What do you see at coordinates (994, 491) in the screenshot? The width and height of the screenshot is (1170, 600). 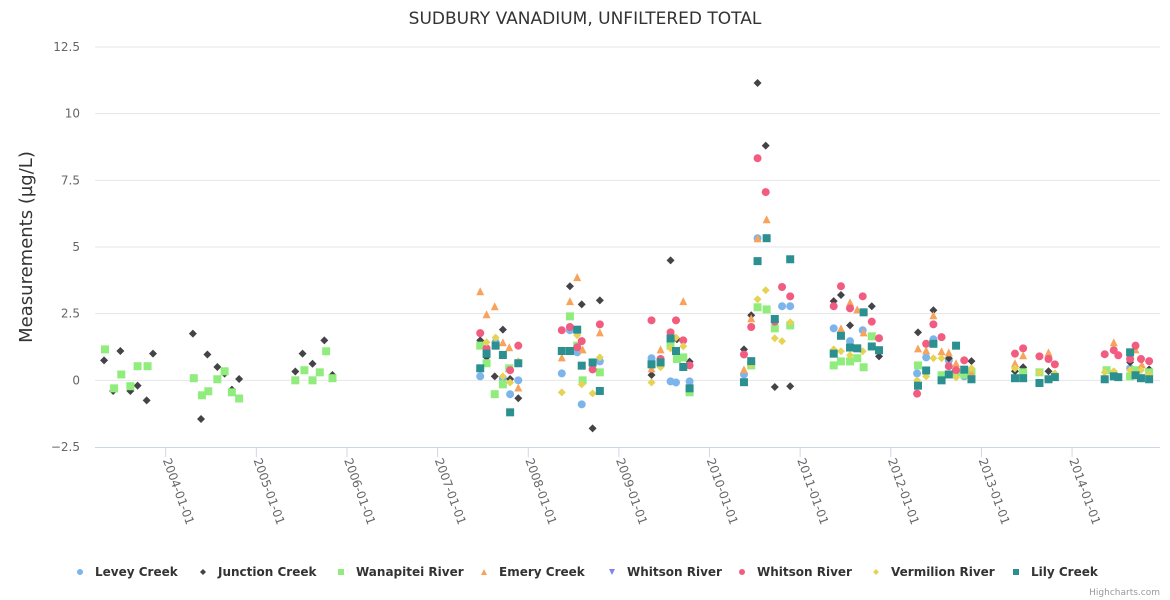 I see `x-tick-label: 2013-01-01` at bounding box center [994, 491].